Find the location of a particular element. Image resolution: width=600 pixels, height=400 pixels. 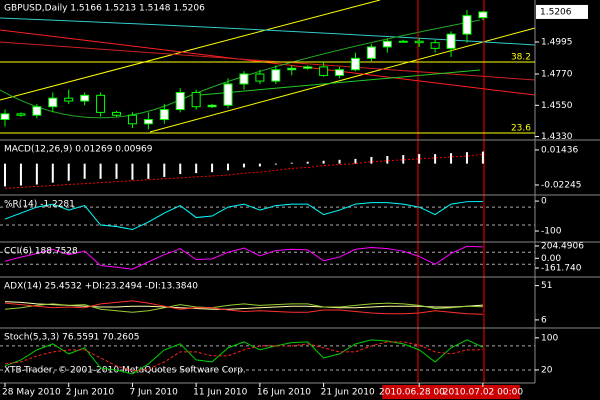

x-tick-label: 2 Jun 2010 is located at coordinates (90, 393).